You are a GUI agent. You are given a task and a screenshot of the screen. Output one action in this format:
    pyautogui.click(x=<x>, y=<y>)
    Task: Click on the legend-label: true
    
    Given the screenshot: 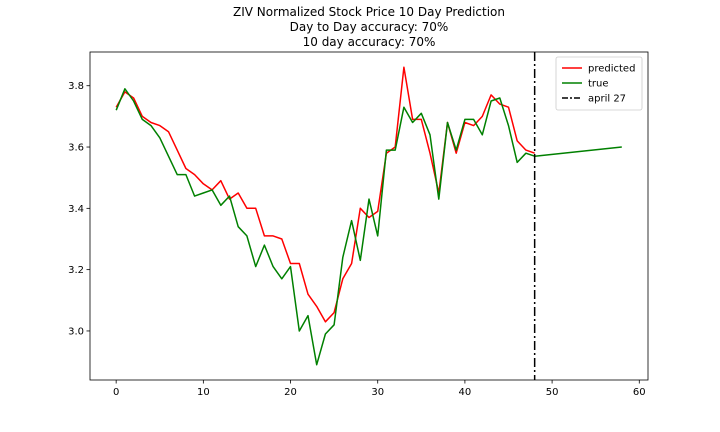 What is the action you would take?
    pyautogui.click(x=598, y=84)
    